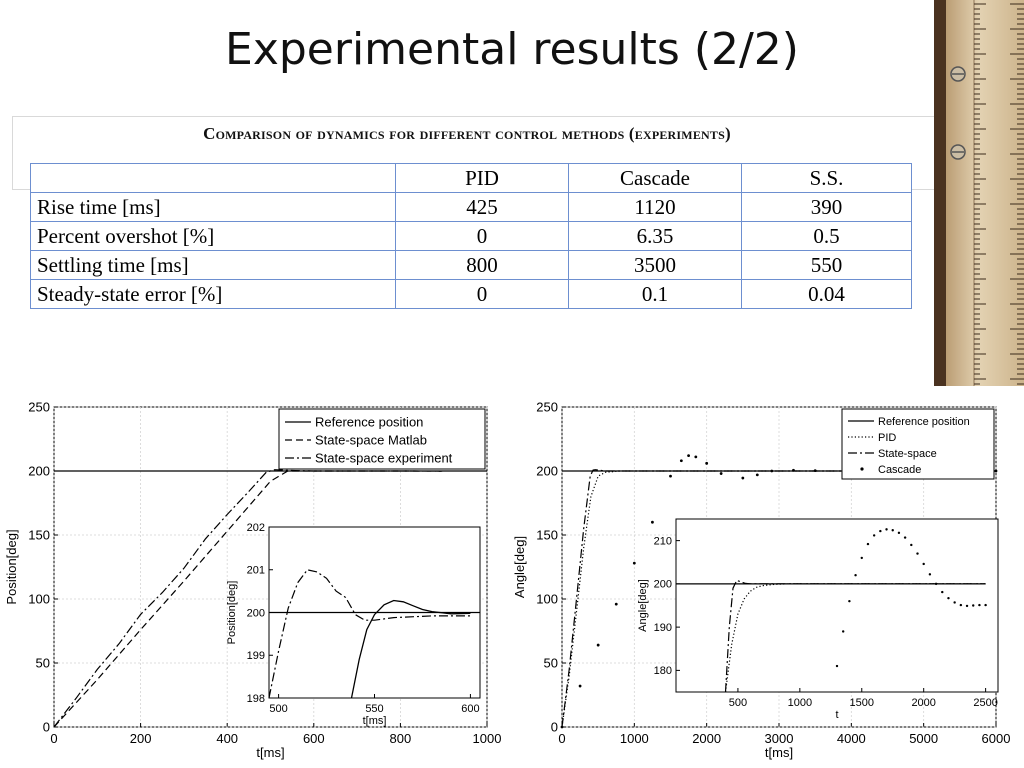 The width and height of the screenshot is (1024, 768). What do you see at coordinates (471, 207) in the screenshot?
I see `table-row: Rise time [ms] 425 1120 390` at bounding box center [471, 207].